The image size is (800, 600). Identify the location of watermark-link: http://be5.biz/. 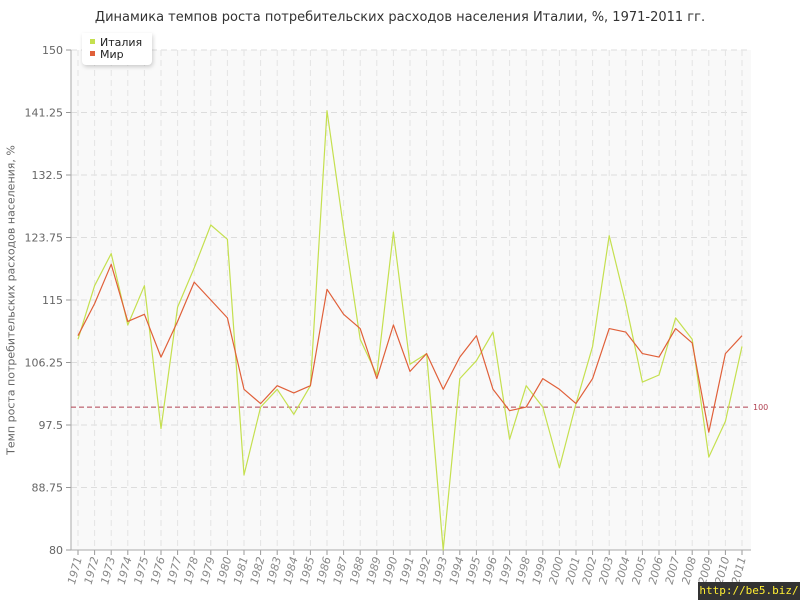
(749, 591).